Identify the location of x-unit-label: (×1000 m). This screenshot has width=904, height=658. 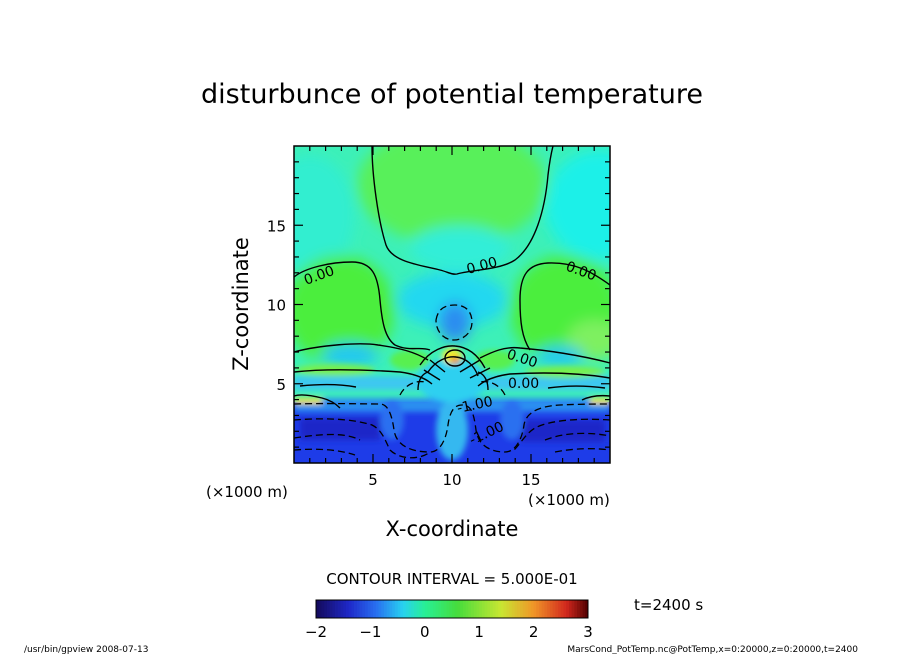
(247, 492).